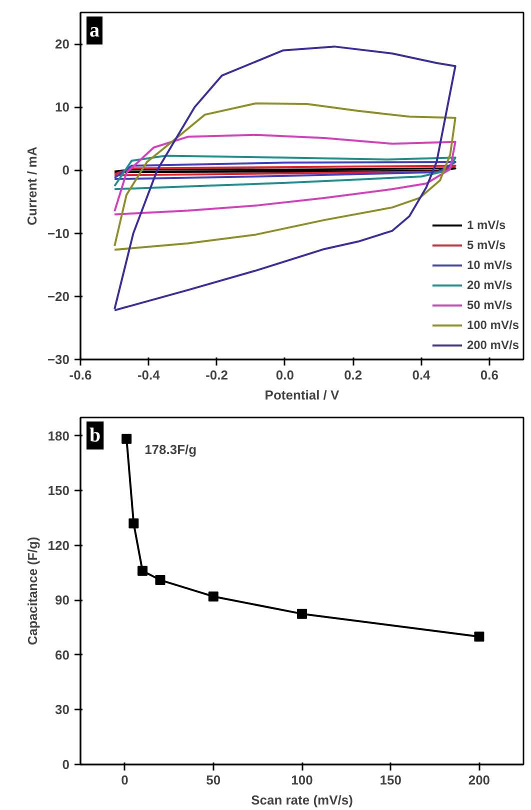 The image size is (531, 810). I want to click on x-tick-label: -0.4, so click(149, 375).